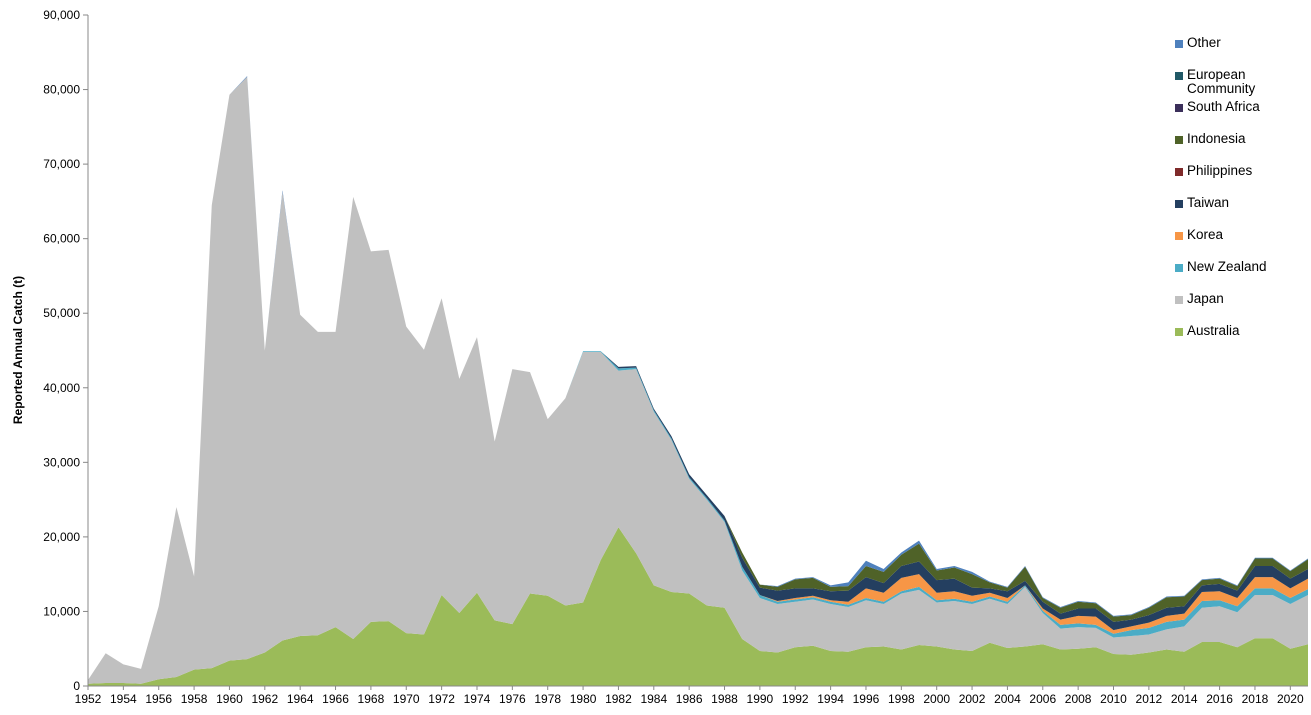  What do you see at coordinates (901, 699) in the screenshot?
I see `x-tick-label: 1998` at bounding box center [901, 699].